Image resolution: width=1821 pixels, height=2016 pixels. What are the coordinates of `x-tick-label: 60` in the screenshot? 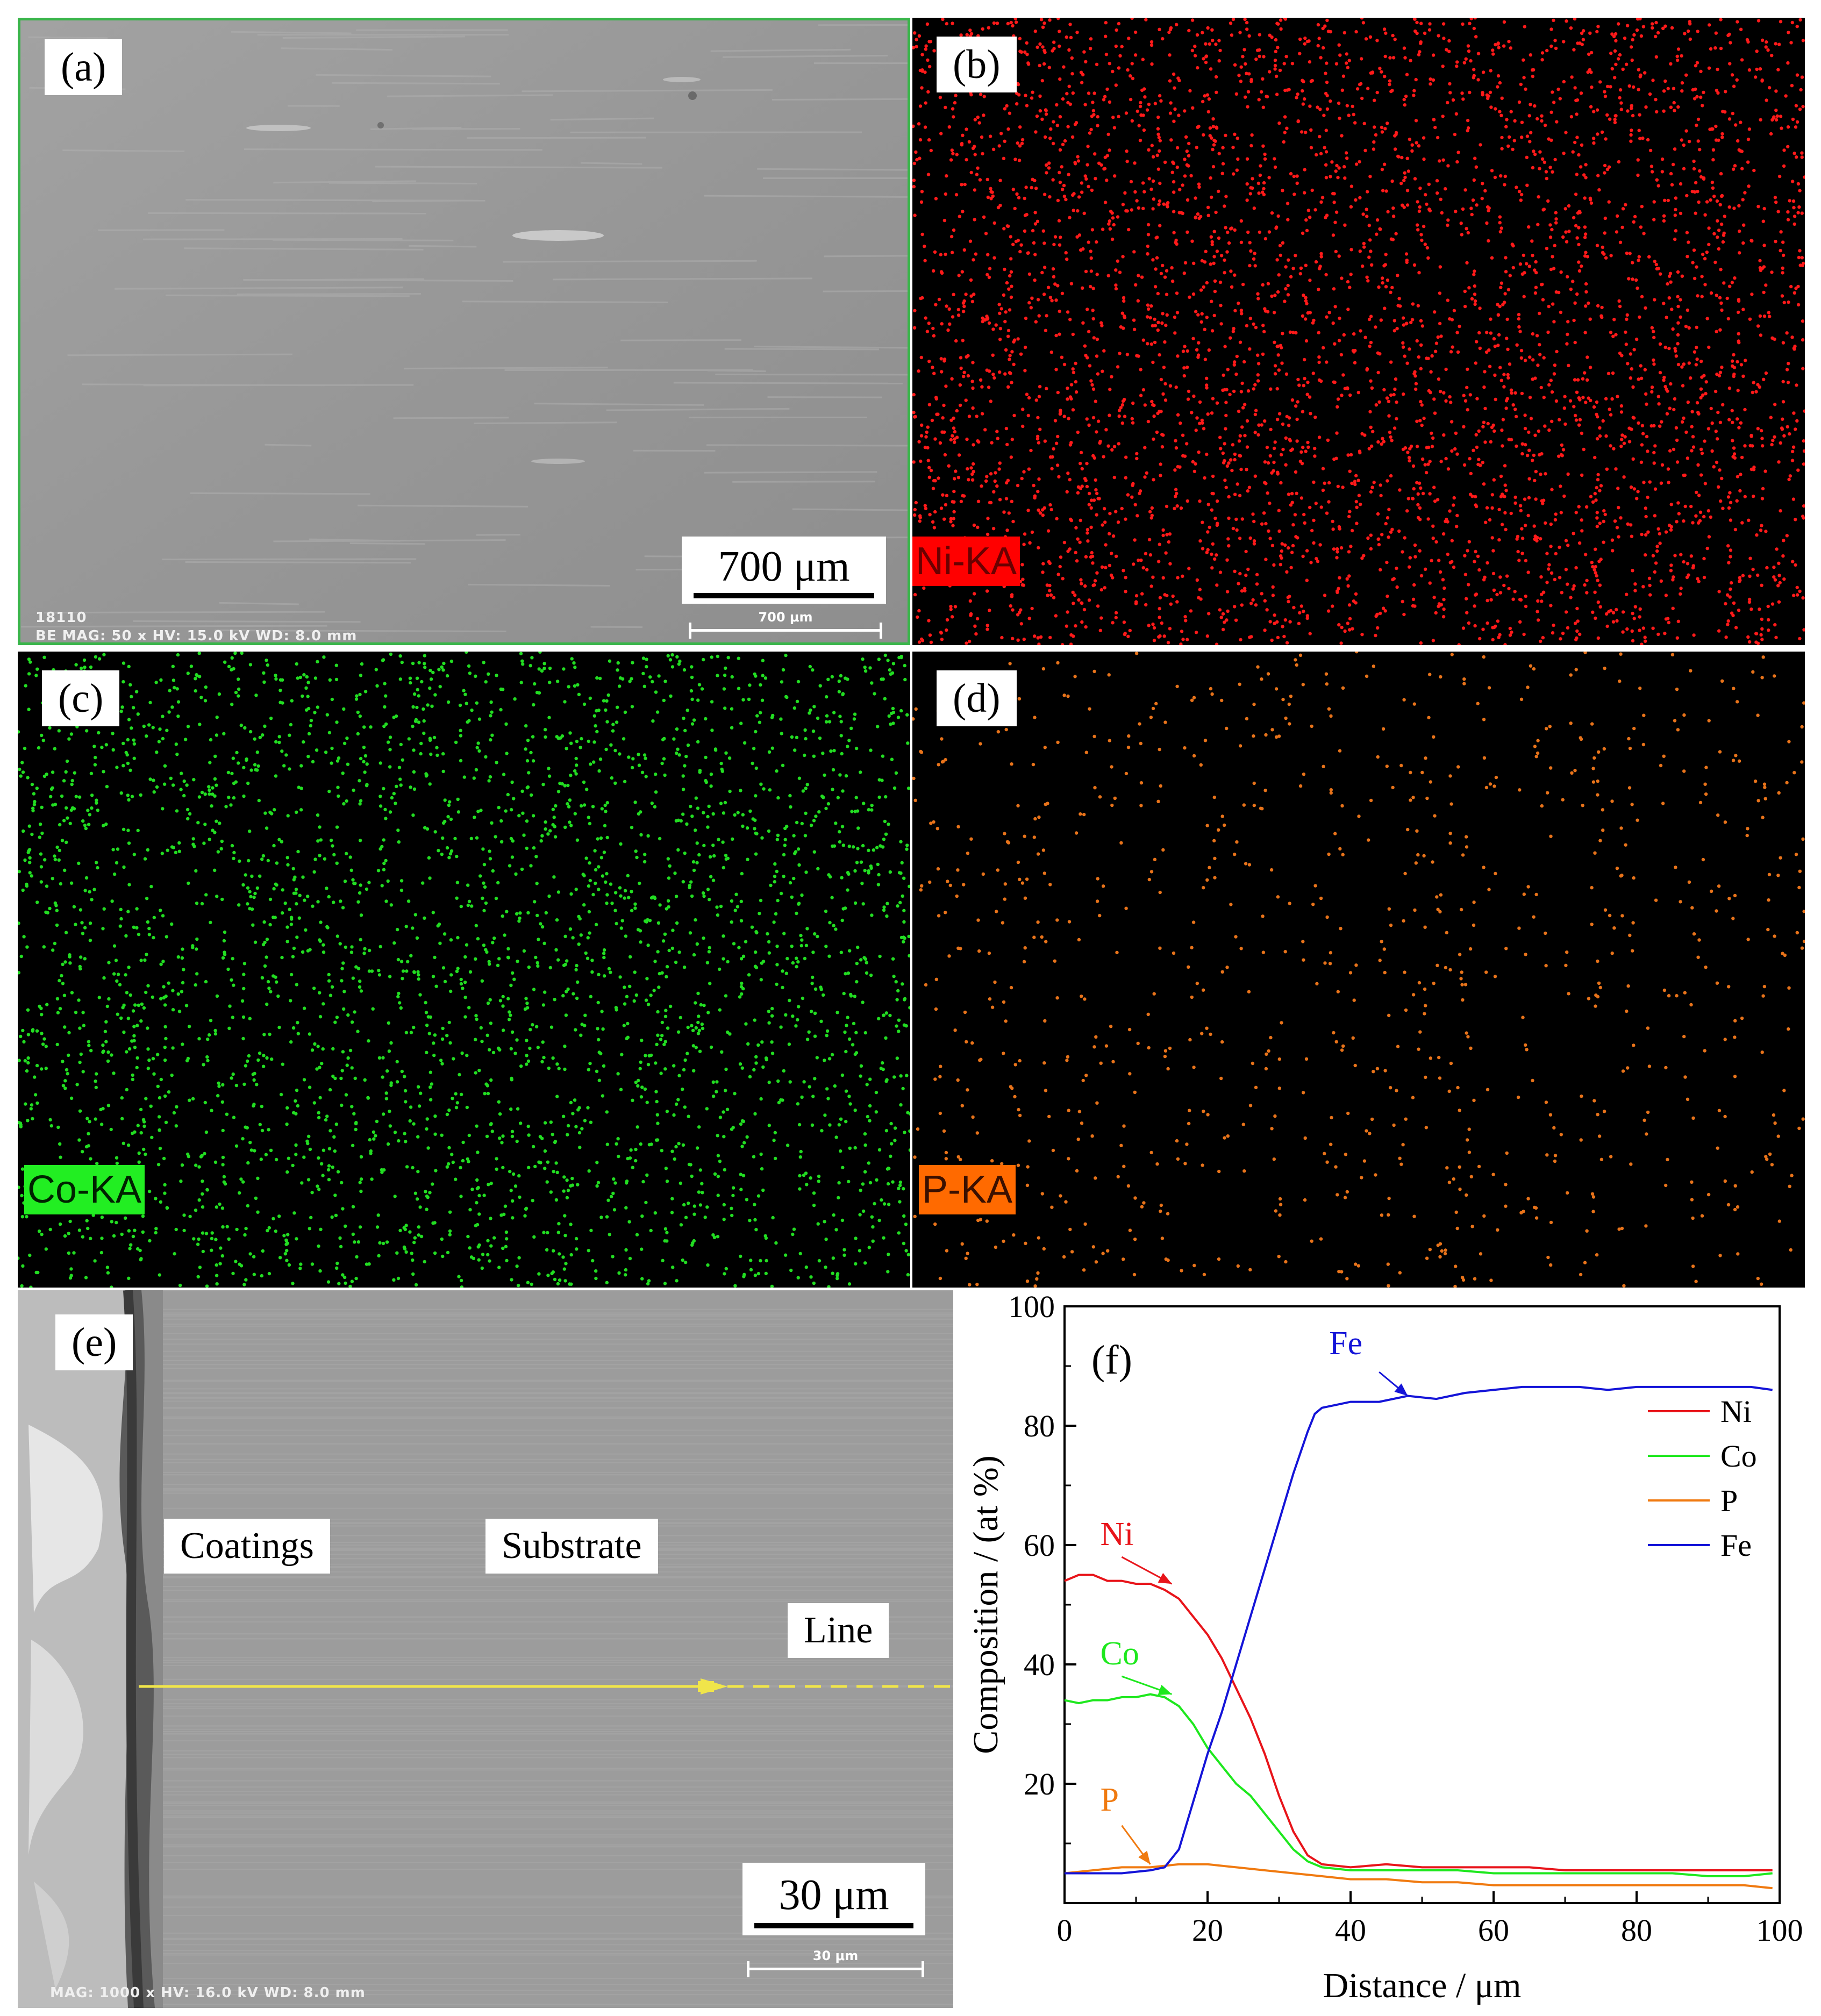 It's located at (1493, 1930).